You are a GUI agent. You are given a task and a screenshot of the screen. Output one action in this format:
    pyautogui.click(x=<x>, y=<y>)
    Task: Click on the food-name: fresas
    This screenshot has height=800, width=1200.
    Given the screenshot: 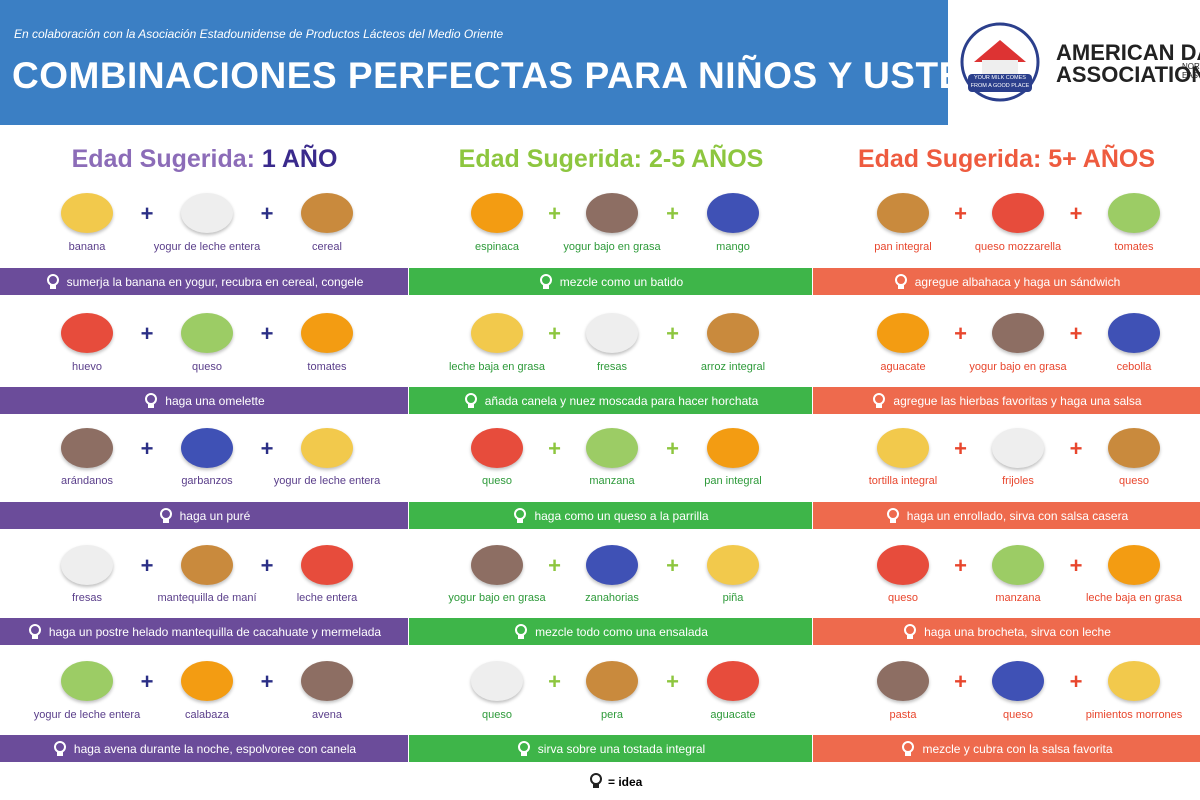 What is the action you would take?
    pyautogui.click(x=612, y=367)
    